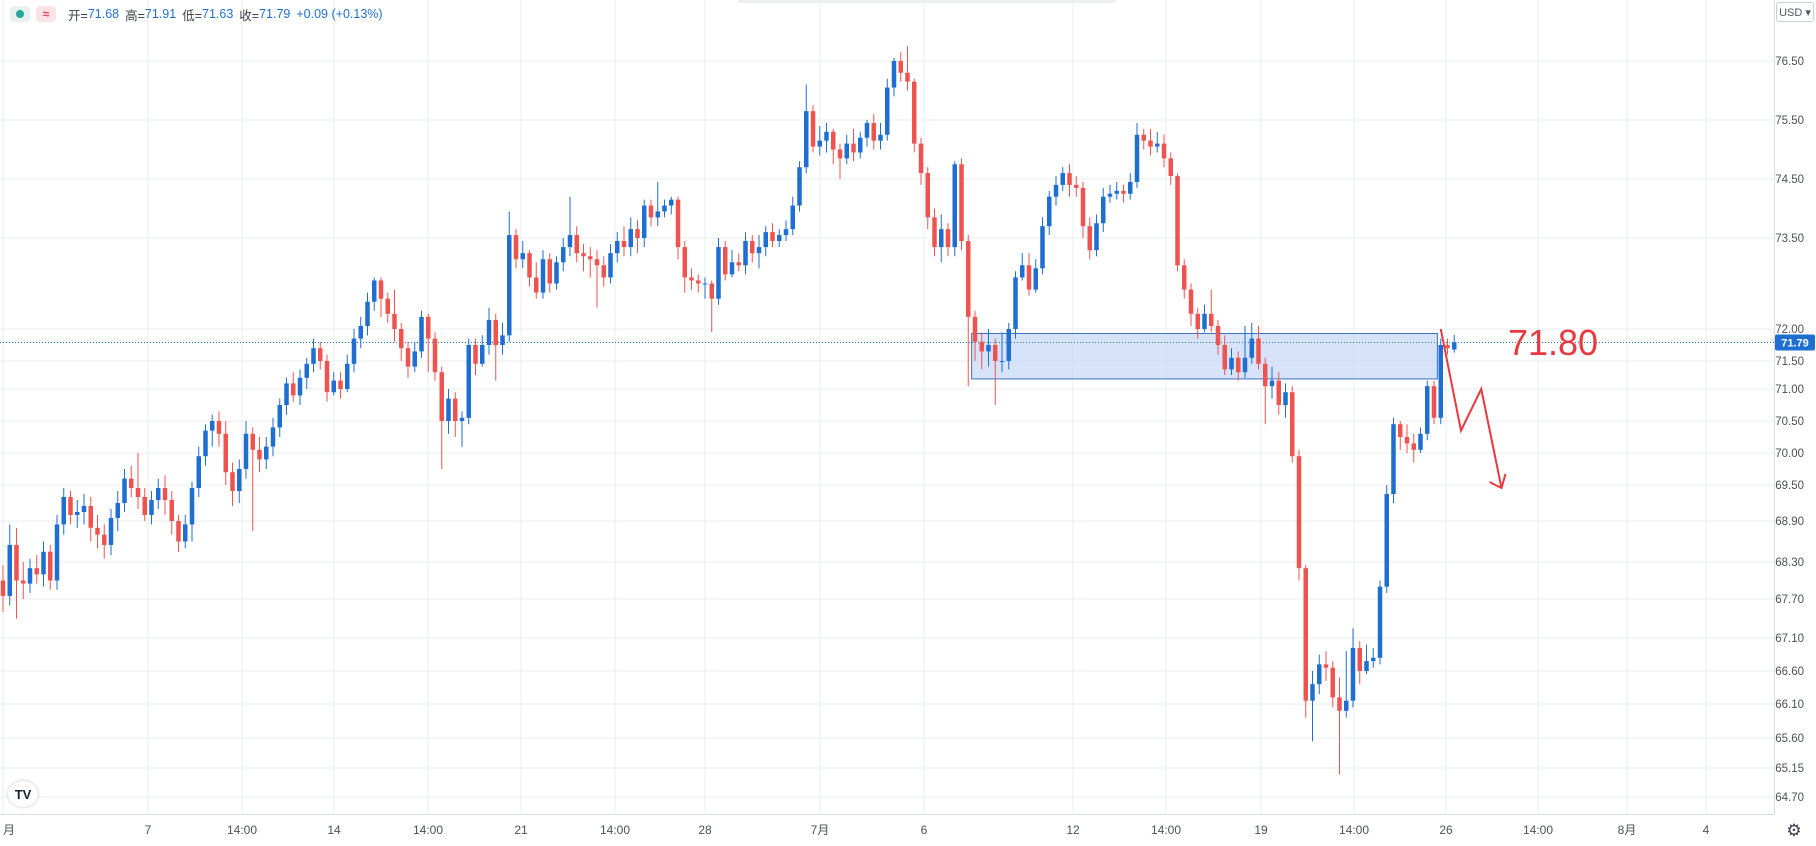 The width and height of the screenshot is (1816, 846). I want to click on y-tick-label: 70.50, so click(1789, 422).